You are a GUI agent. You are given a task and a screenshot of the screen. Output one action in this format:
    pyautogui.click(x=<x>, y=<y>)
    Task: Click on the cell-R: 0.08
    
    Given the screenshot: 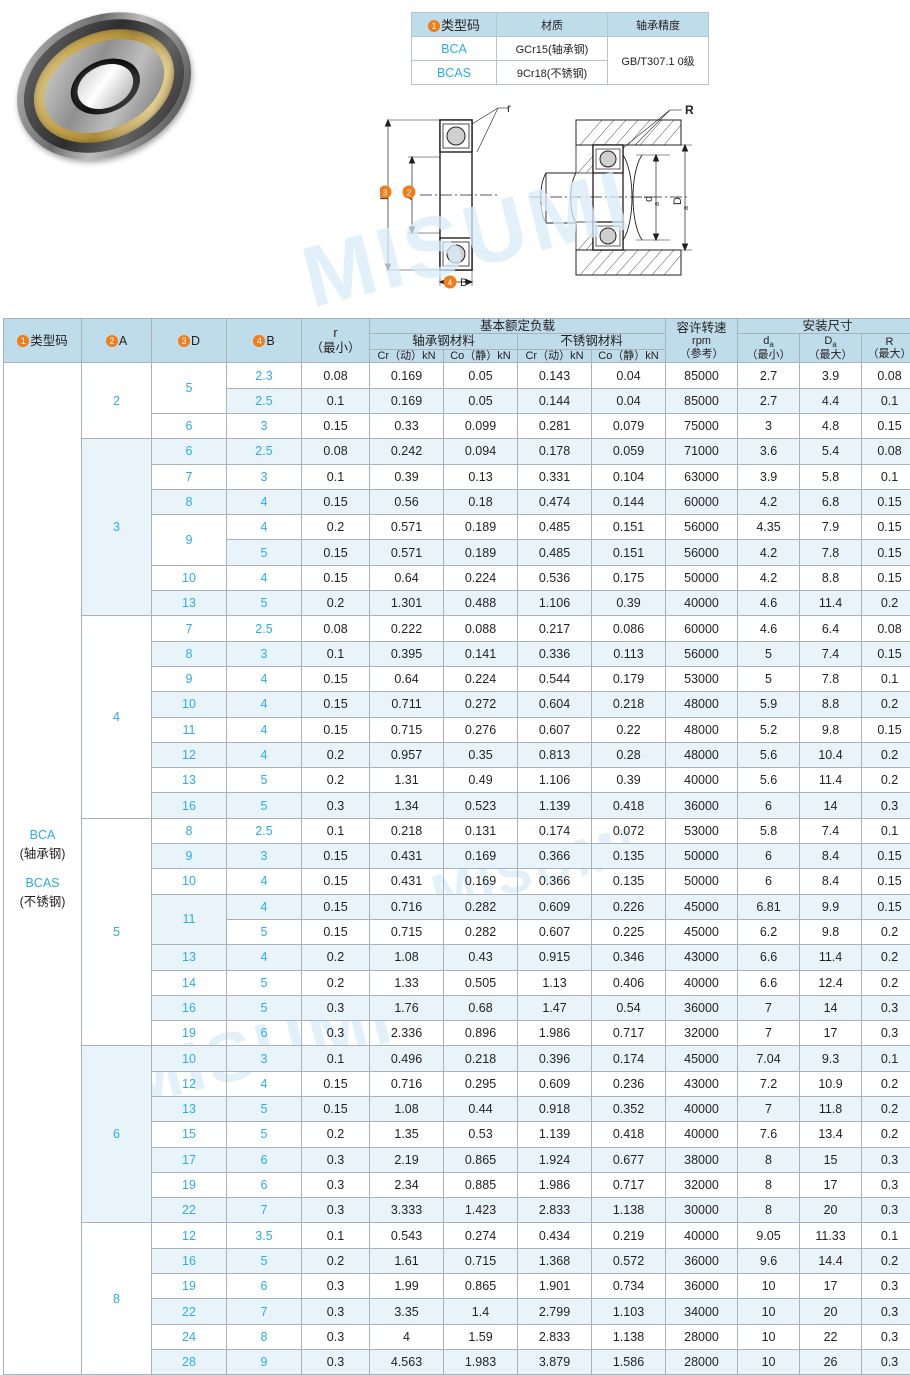 What is the action you would take?
    pyautogui.click(x=886, y=628)
    